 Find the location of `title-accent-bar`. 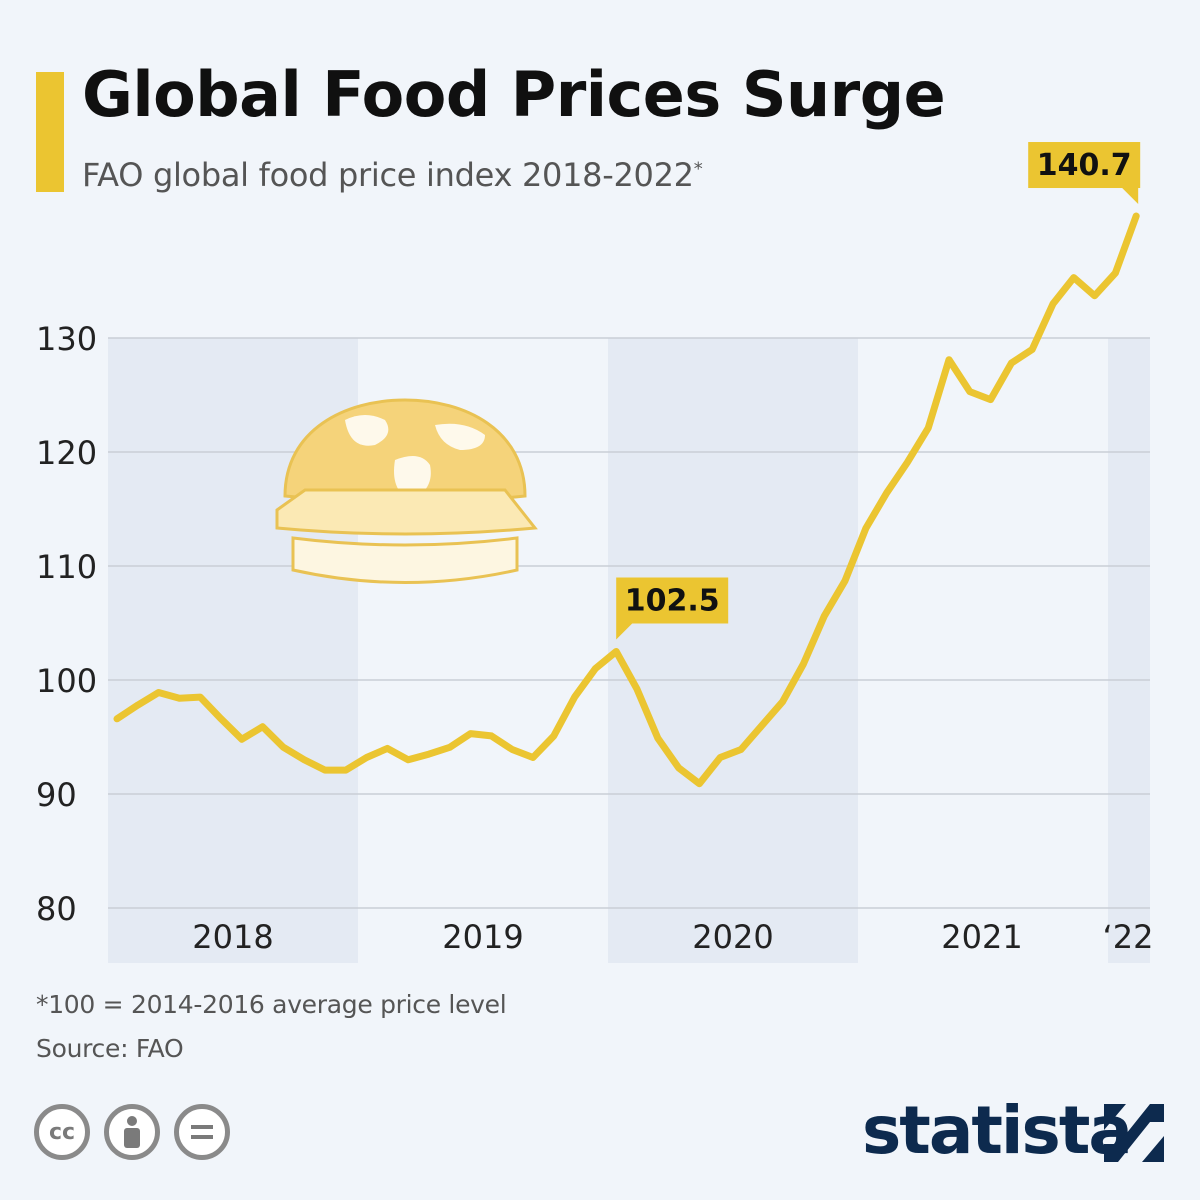

title-accent-bar is located at coordinates (50, 132).